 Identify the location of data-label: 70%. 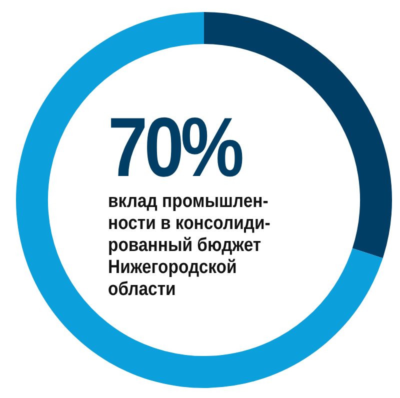
(175, 147).